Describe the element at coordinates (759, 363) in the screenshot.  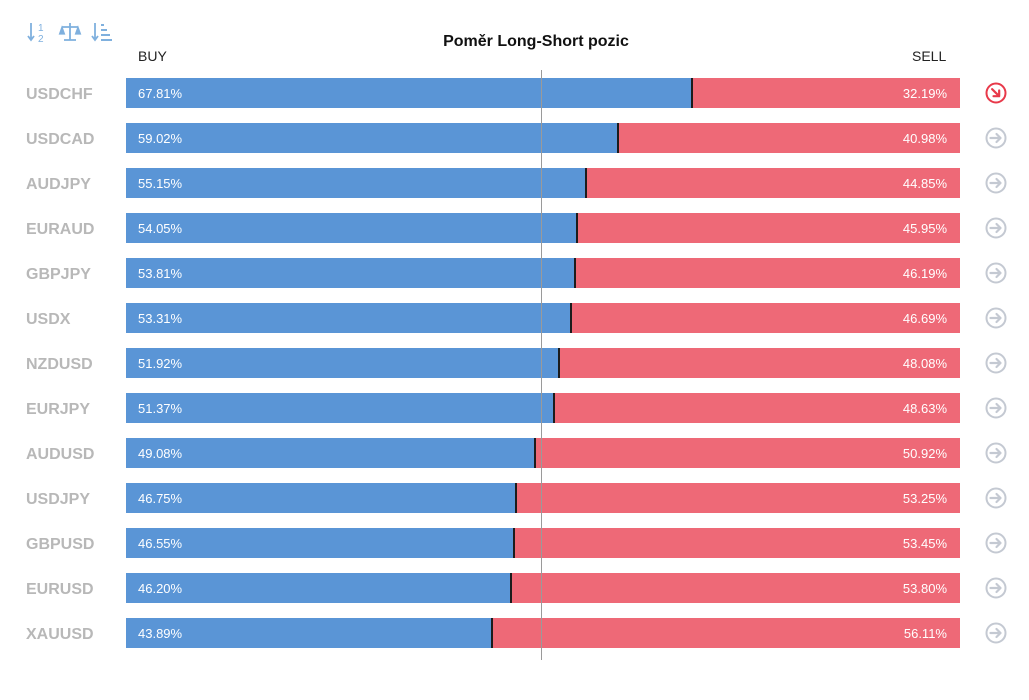
I see `sell-bar: 48.08%` at that location.